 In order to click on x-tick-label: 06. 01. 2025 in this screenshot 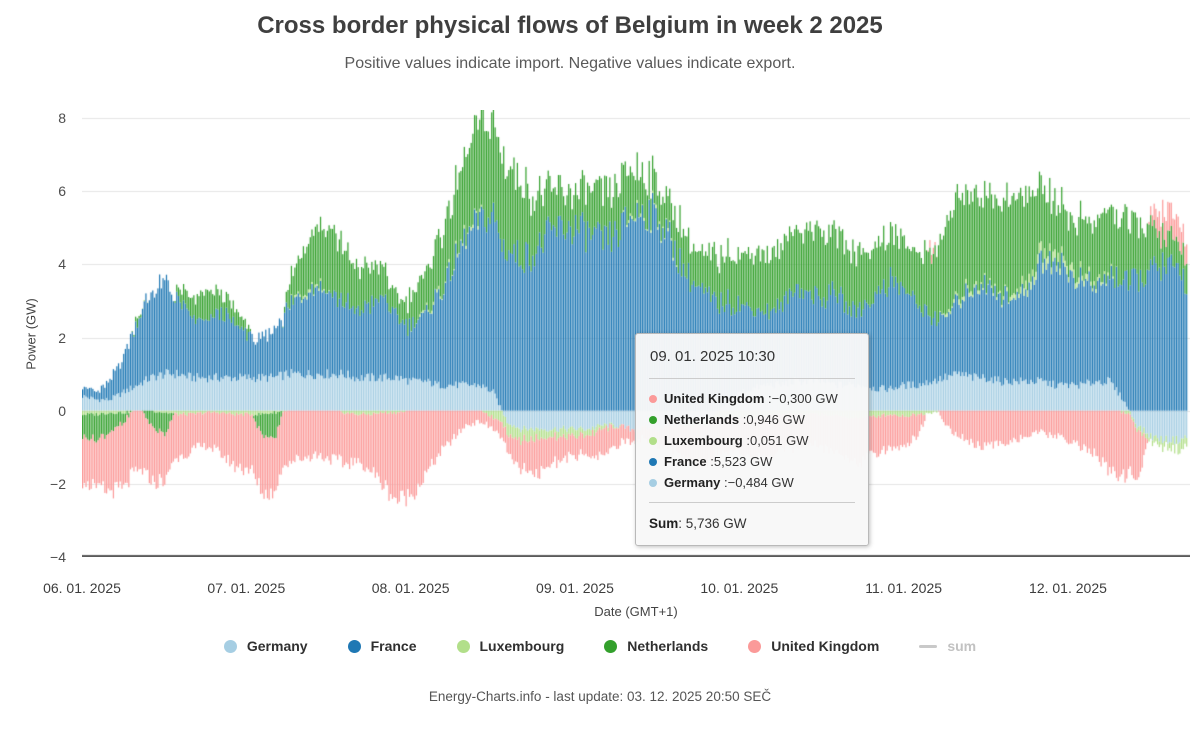, I will do `click(82, 588)`.